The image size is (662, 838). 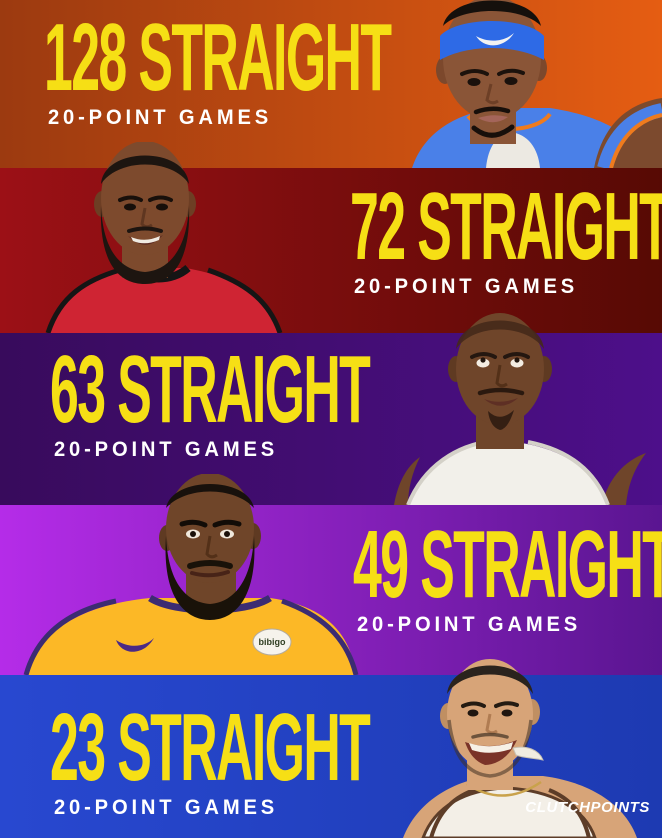 What do you see at coordinates (210, 389) in the screenshot?
I see `streak-headline: 63 STRAIGHT` at bounding box center [210, 389].